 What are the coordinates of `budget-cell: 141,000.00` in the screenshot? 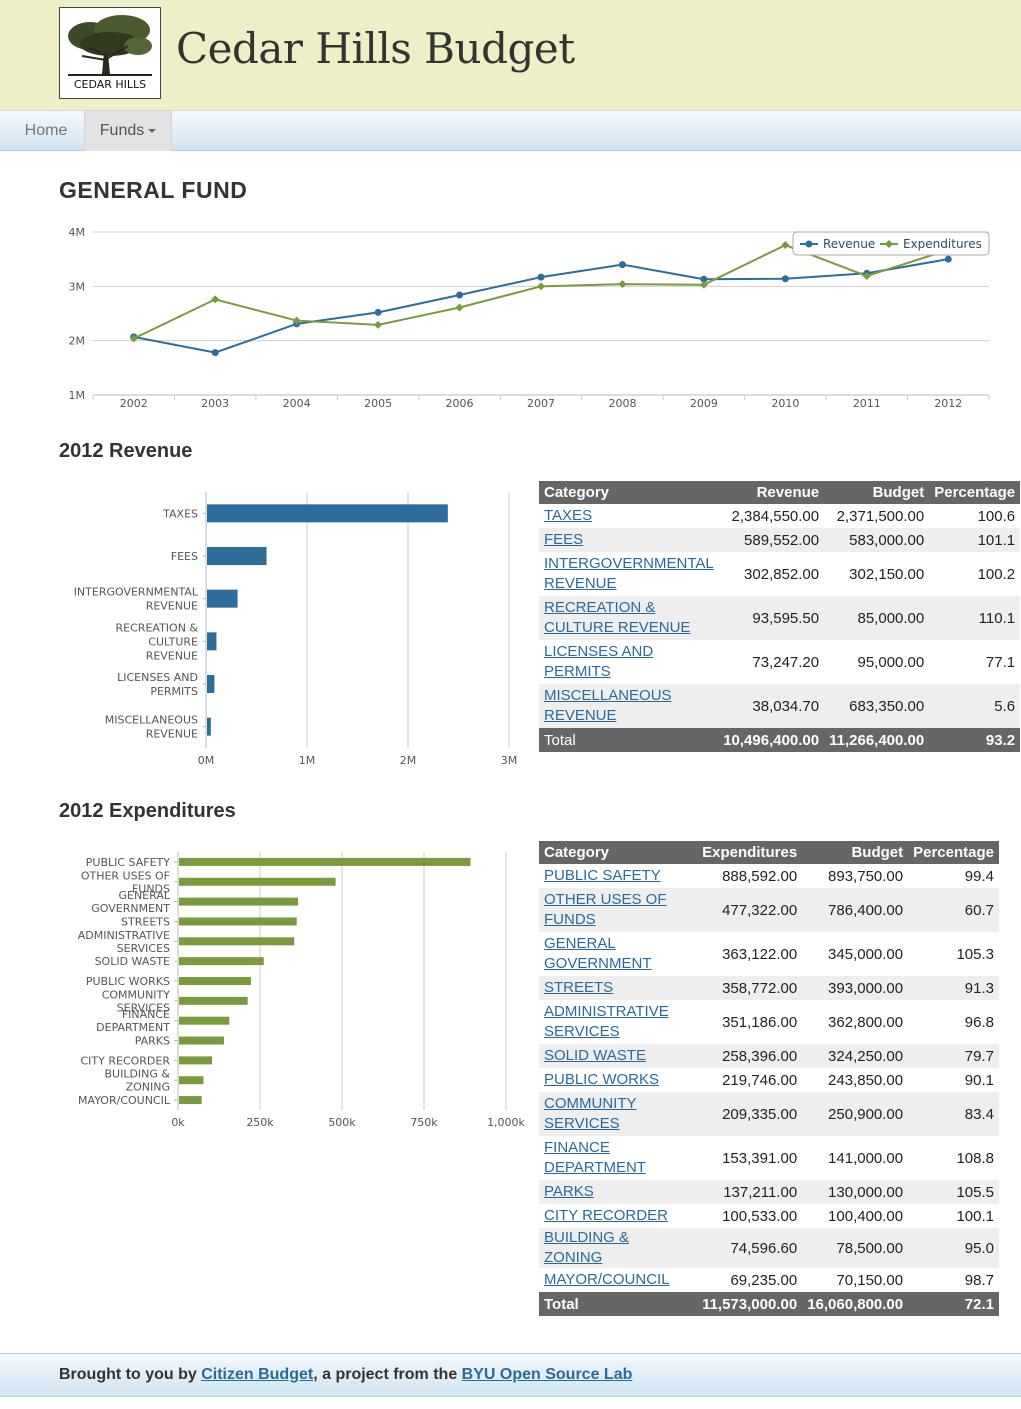 It's located at (866, 1158).